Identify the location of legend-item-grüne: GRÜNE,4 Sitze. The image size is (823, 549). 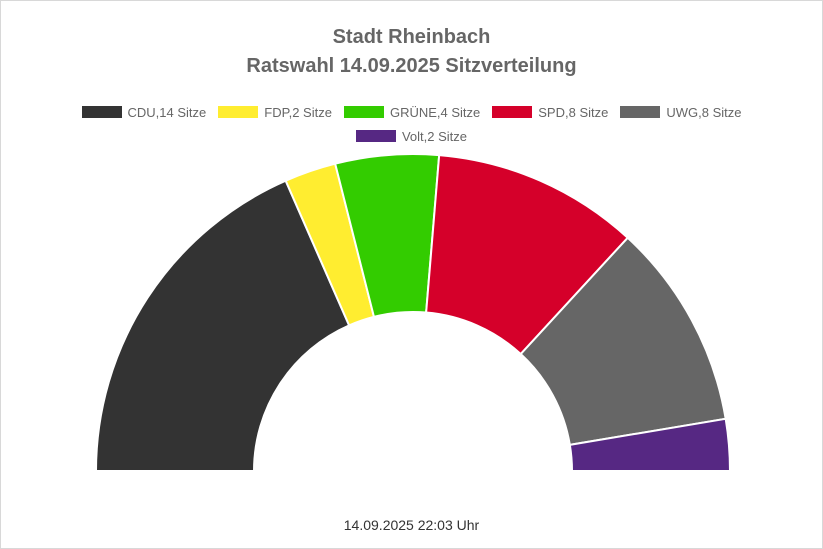
(412, 113).